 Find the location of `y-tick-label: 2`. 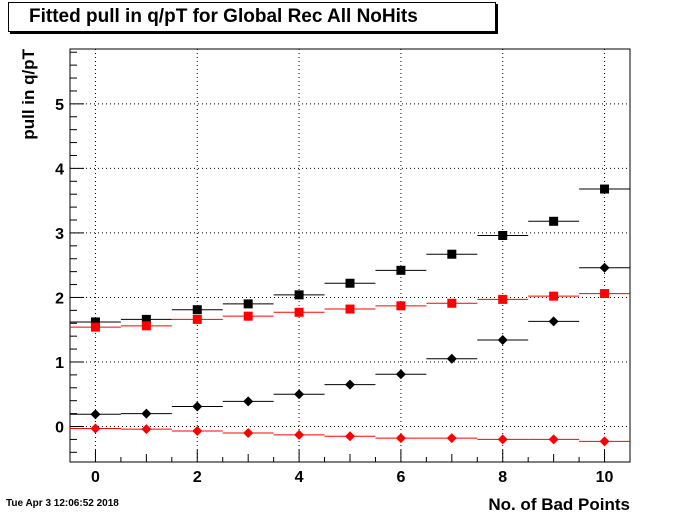

y-tick-label: 2 is located at coordinates (59, 298).